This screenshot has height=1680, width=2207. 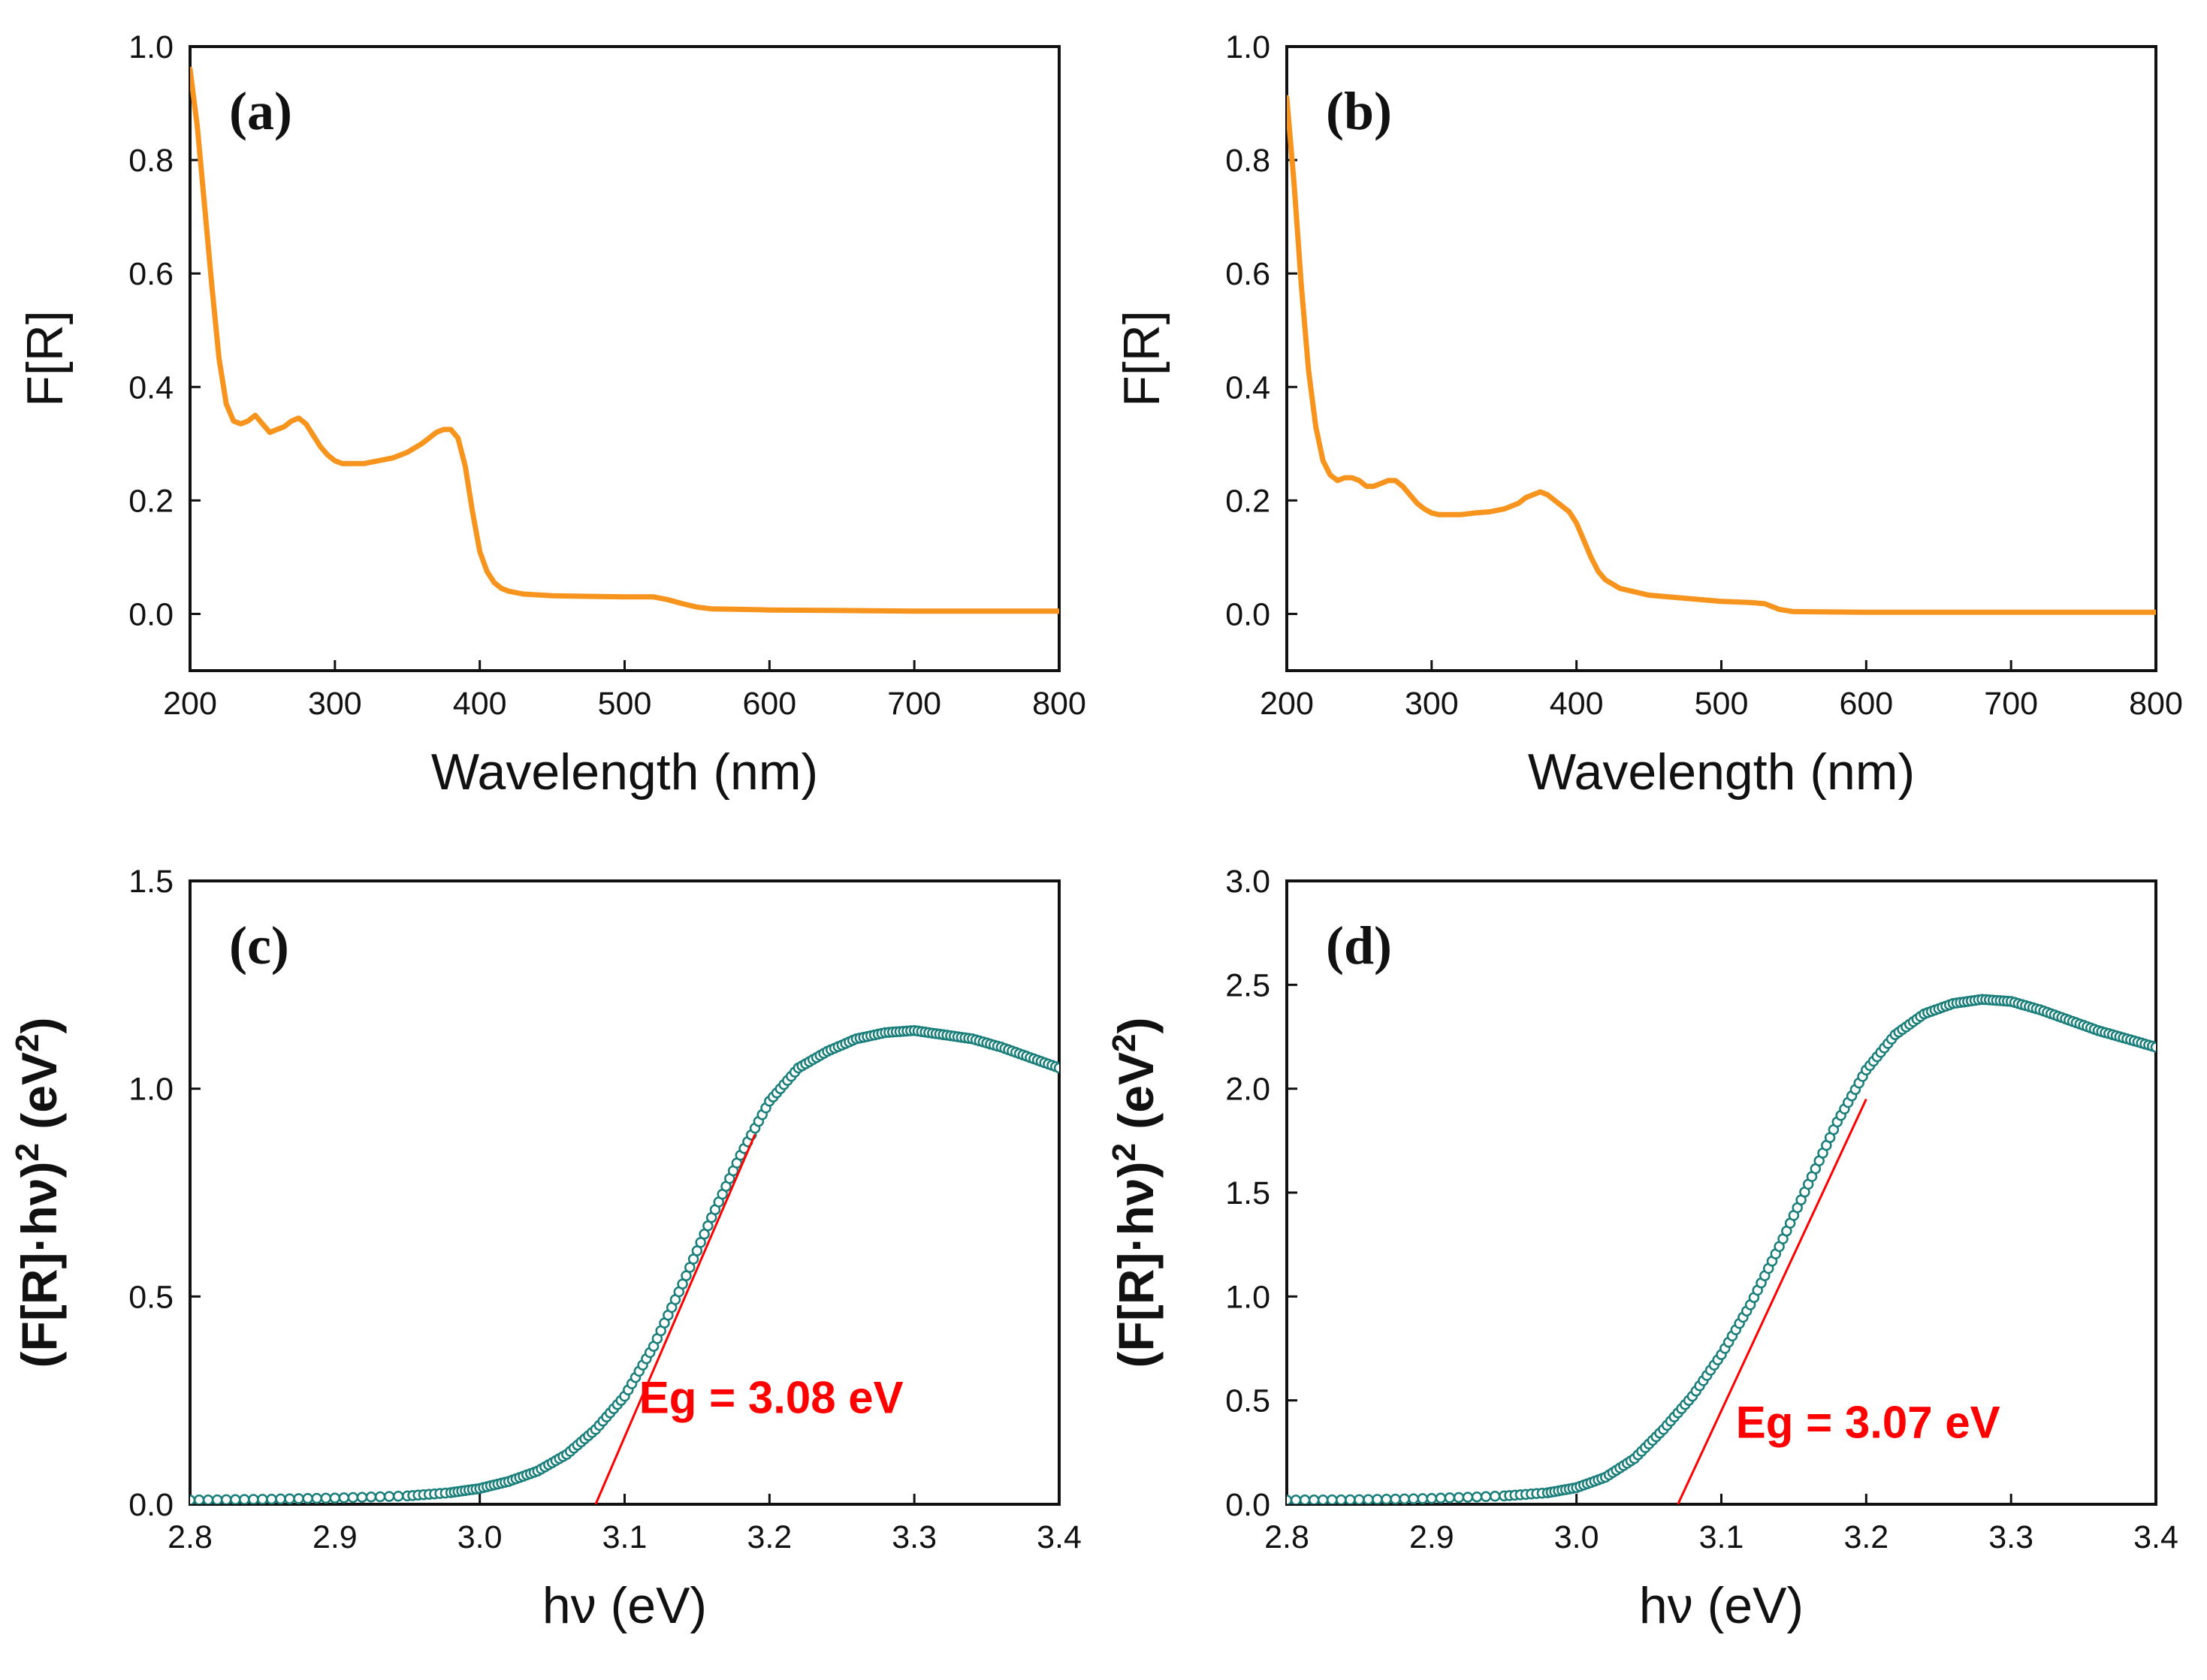 What do you see at coordinates (1247, 161) in the screenshot?
I see `y-tick-label: 0.8` at bounding box center [1247, 161].